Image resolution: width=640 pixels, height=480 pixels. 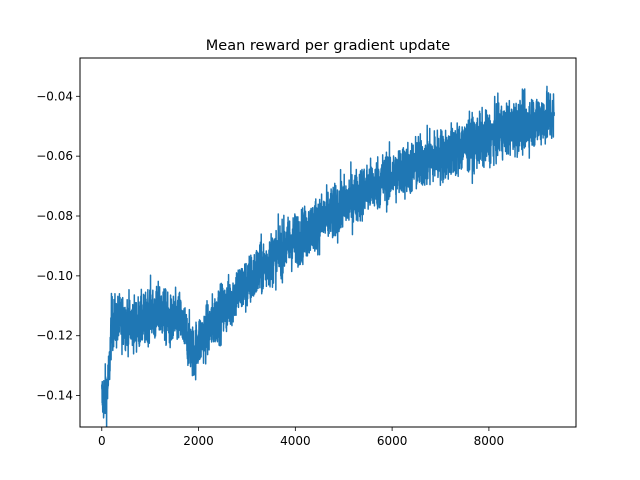 What do you see at coordinates (54, 96) in the screenshot?
I see `y-tick-label: −0.04` at bounding box center [54, 96].